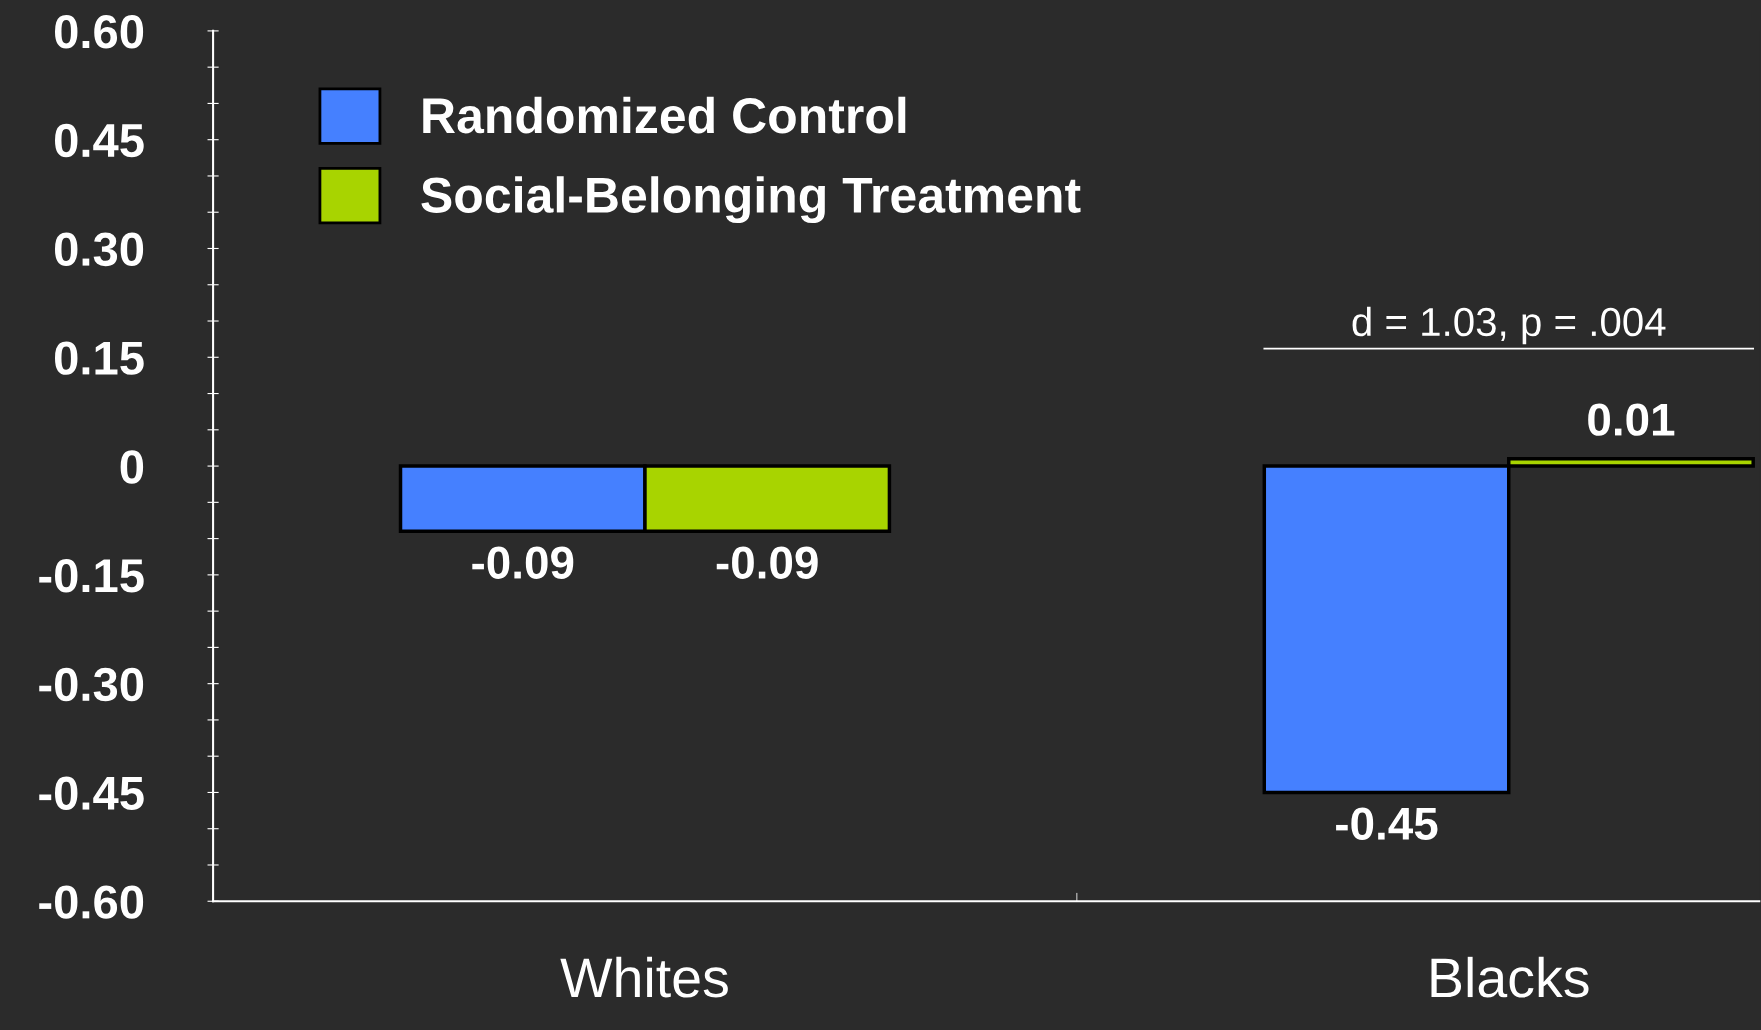 Image resolution: width=1761 pixels, height=1030 pixels. I want to click on y-tick-label: -0.30, so click(91, 684).